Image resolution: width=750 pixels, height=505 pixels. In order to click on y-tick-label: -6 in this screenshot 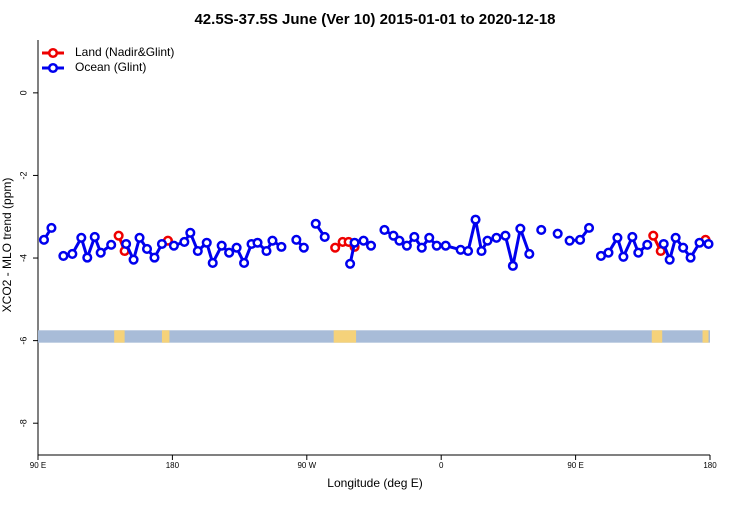, I will do `click(23, 341)`.